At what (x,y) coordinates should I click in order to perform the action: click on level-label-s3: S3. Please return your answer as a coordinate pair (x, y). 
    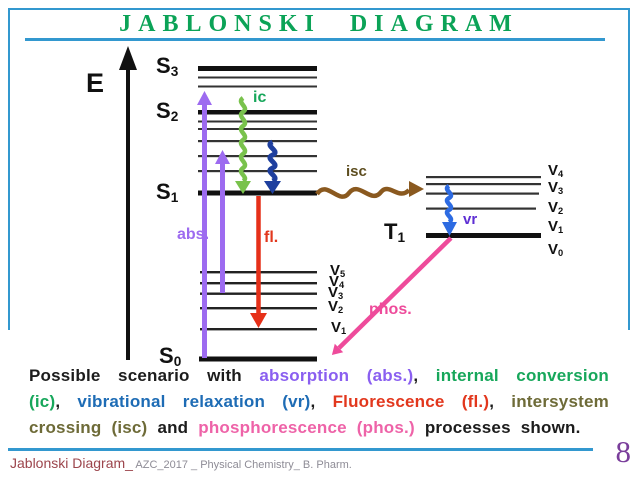
    Looking at the image, I should click on (167, 66).